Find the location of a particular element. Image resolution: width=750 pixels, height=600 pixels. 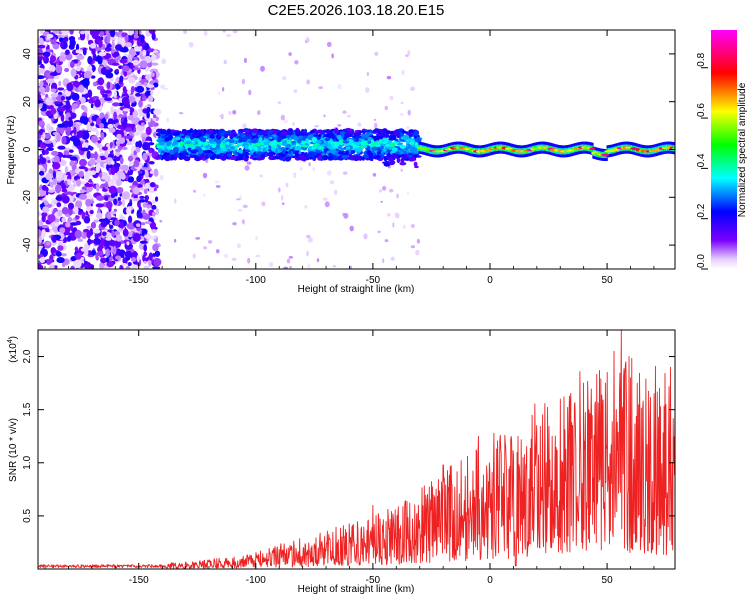

y-tick-label: 40 is located at coordinates (27, 54).